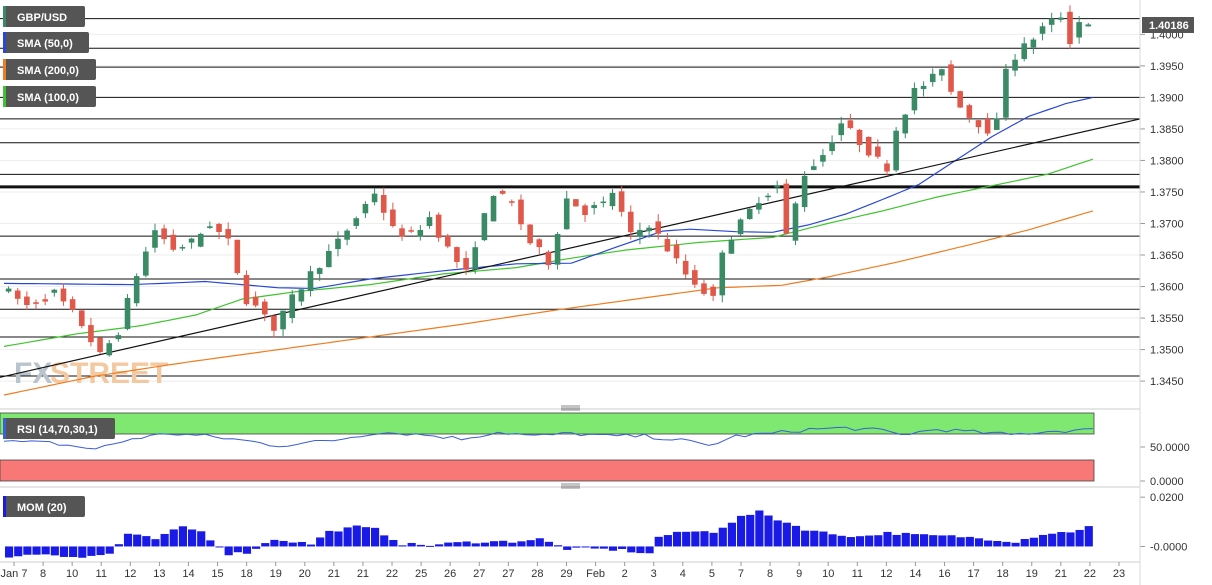  Describe the element at coordinates (1167, 482) in the screenshot. I see `rsi-tick-label: 0.0000` at that location.